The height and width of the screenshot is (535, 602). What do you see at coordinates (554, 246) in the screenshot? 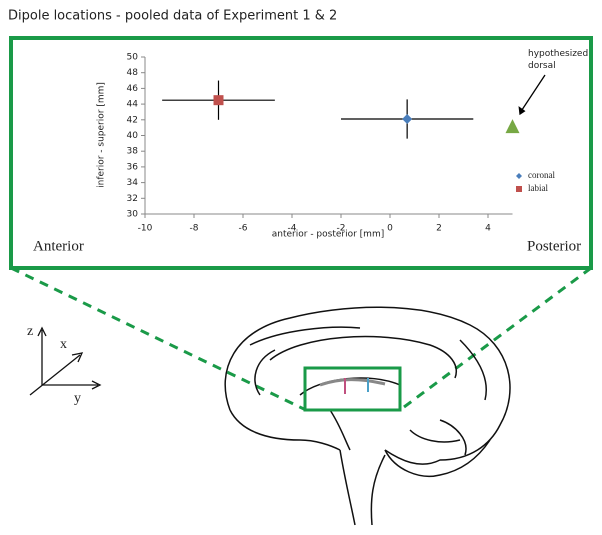
I see `side-label: Posterior` at bounding box center [554, 246].